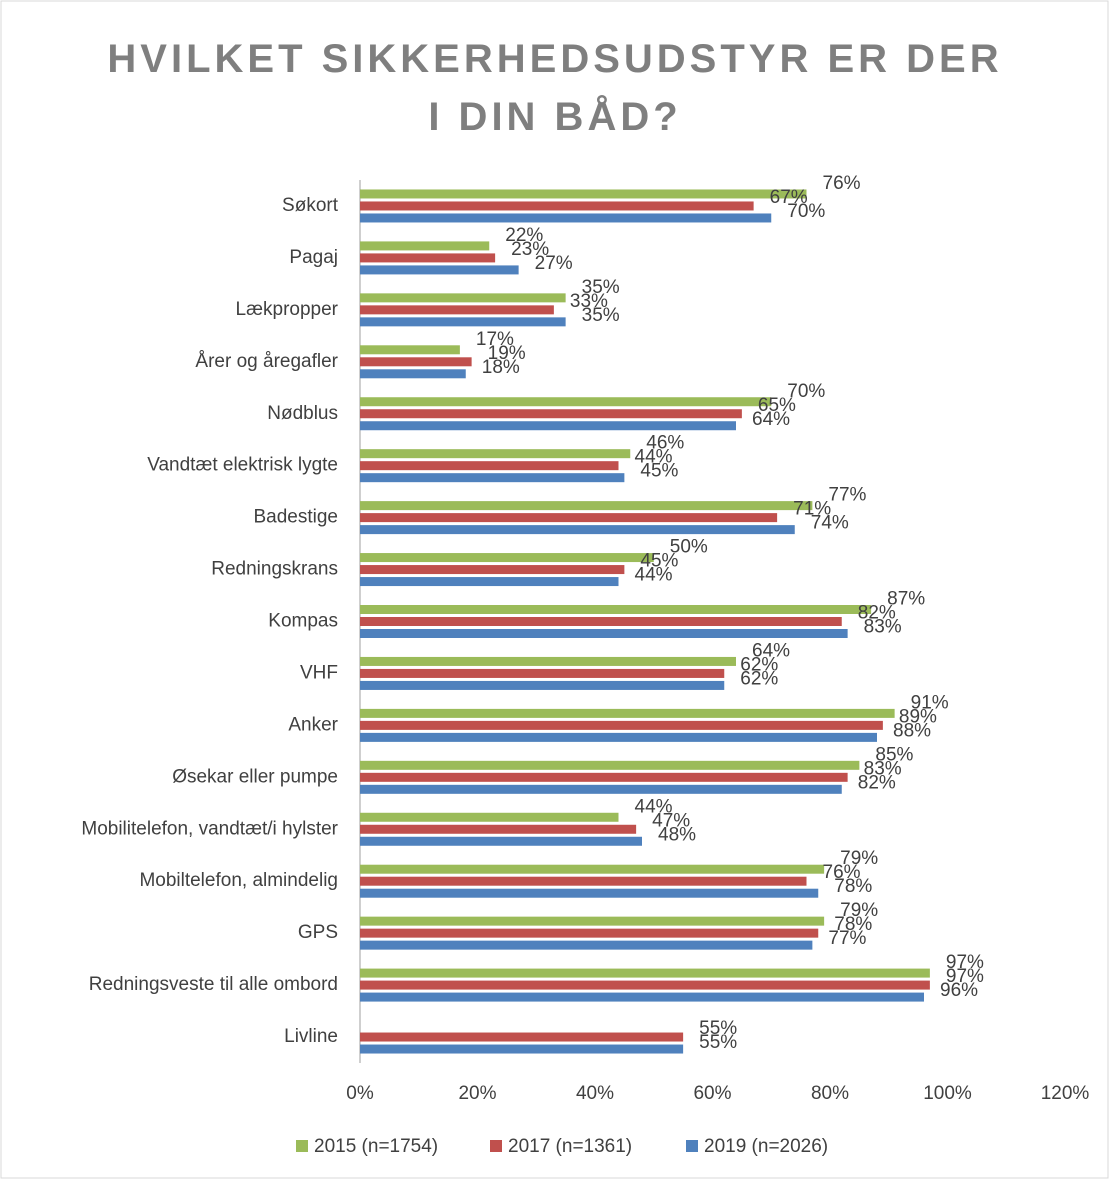 The width and height of the screenshot is (1110, 1180). Describe the element at coordinates (665, 443) in the screenshot. I see `value-label: 46%` at that location.